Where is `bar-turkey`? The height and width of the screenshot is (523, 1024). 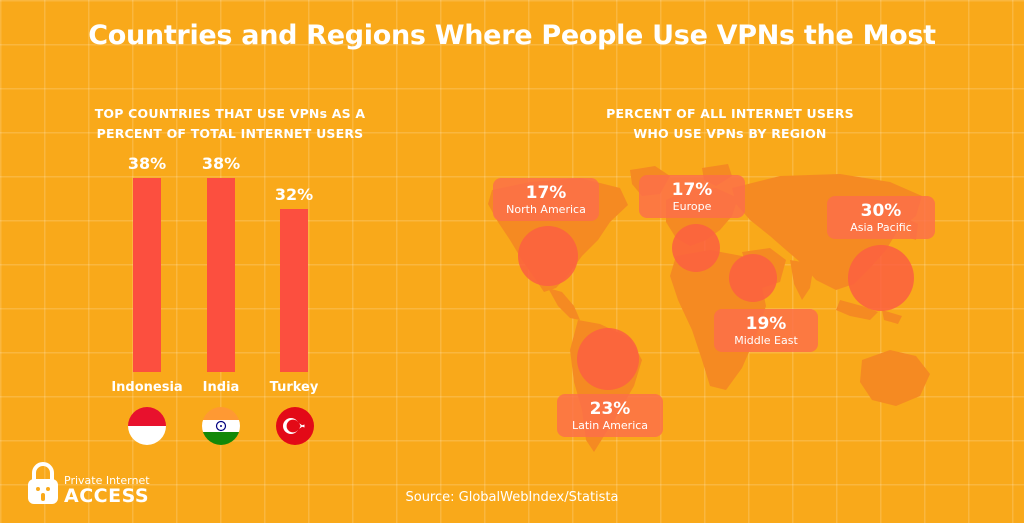 bar-turkey is located at coordinates (294, 290).